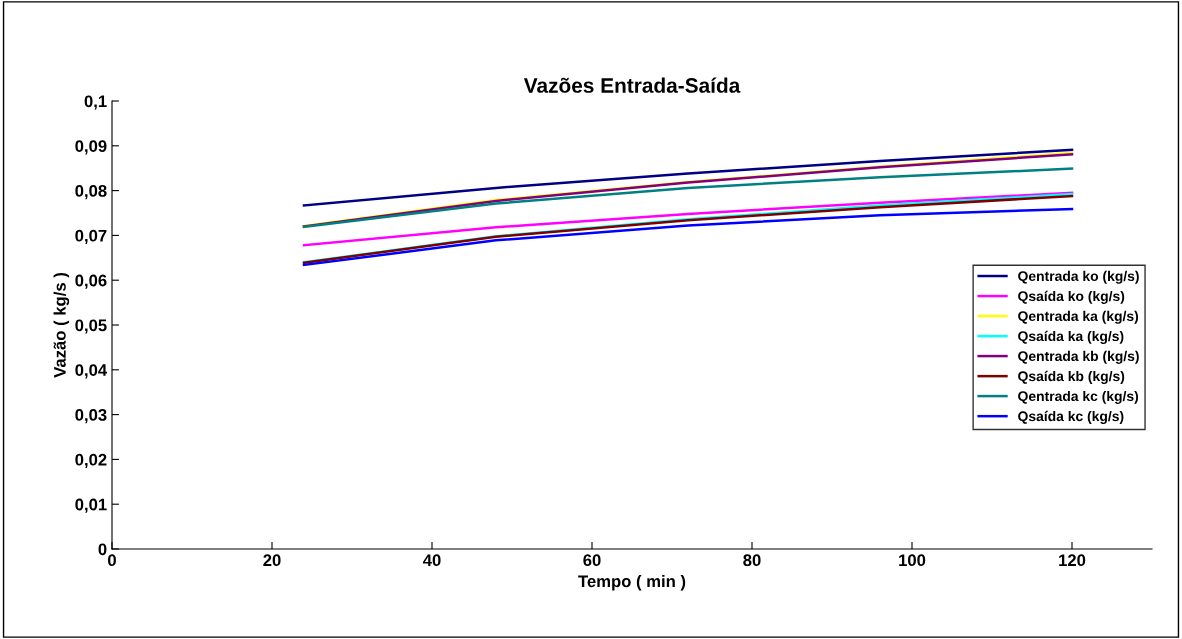 The width and height of the screenshot is (1182, 639). What do you see at coordinates (1071, 297) in the screenshot?
I see `legend-label: Qsaída ko (kg/s)` at bounding box center [1071, 297].